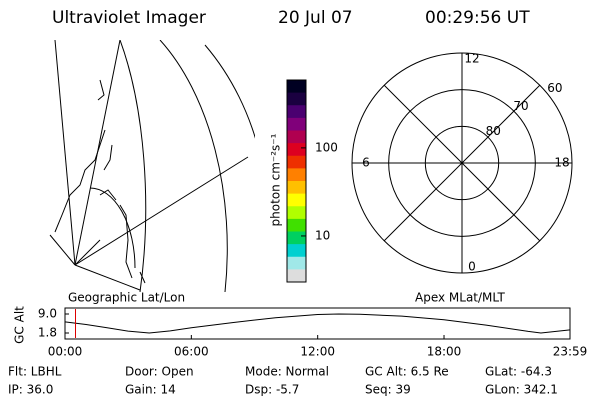 The height and width of the screenshot is (400, 600). What do you see at coordinates (462, 163) in the screenshot?
I see `mlt-line` at bounding box center [462, 163].